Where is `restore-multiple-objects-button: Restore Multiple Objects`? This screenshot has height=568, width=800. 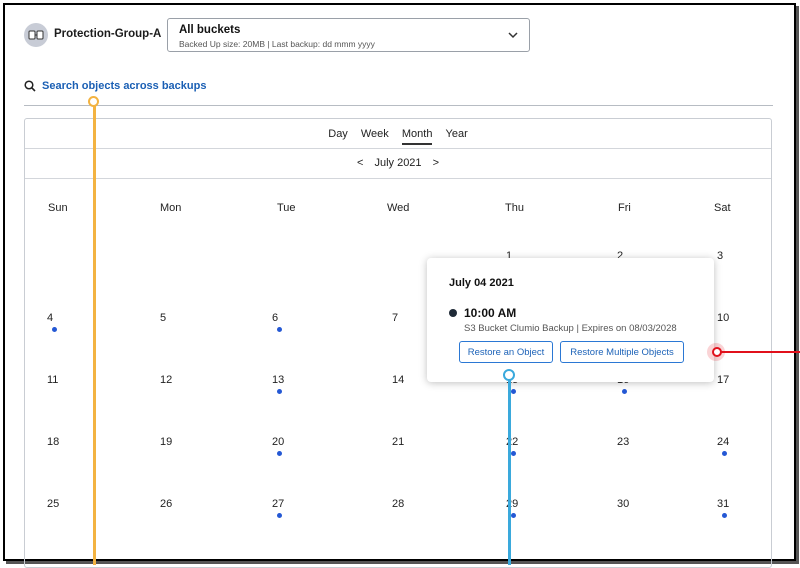 restore-multiple-objects-button: Restore Multiple Objects is located at coordinates (622, 352).